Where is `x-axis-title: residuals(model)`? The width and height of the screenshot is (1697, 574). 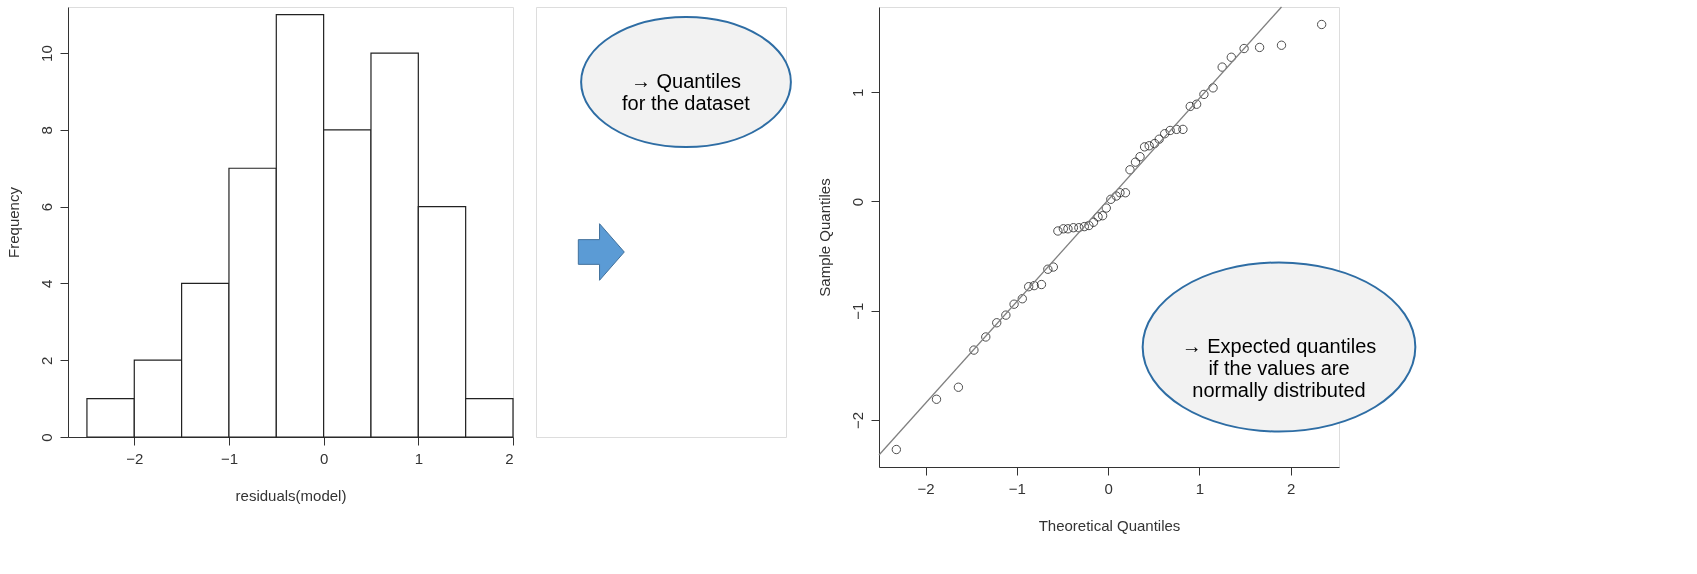
x-axis-title: residuals(model) is located at coordinates (291, 495).